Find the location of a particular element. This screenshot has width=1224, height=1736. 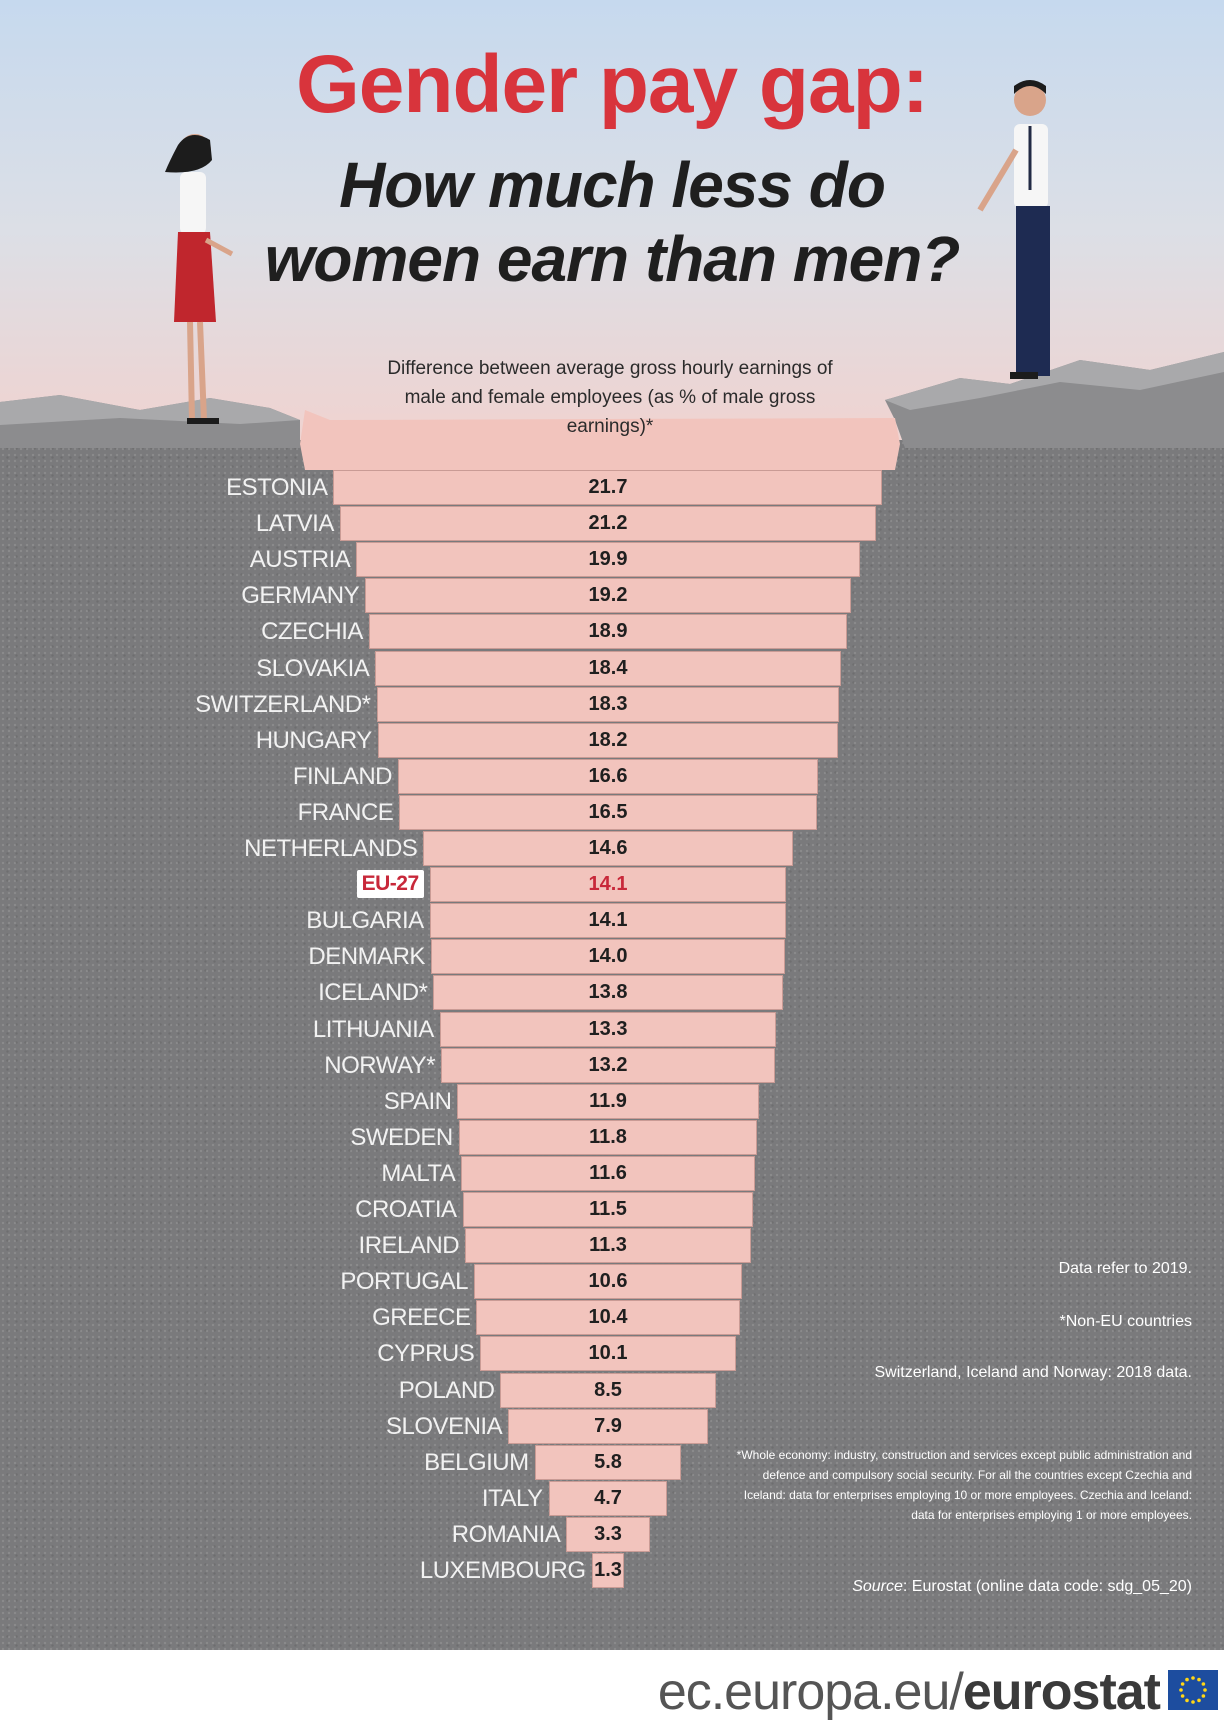

bar-netherlands is located at coordinates (608, 848).